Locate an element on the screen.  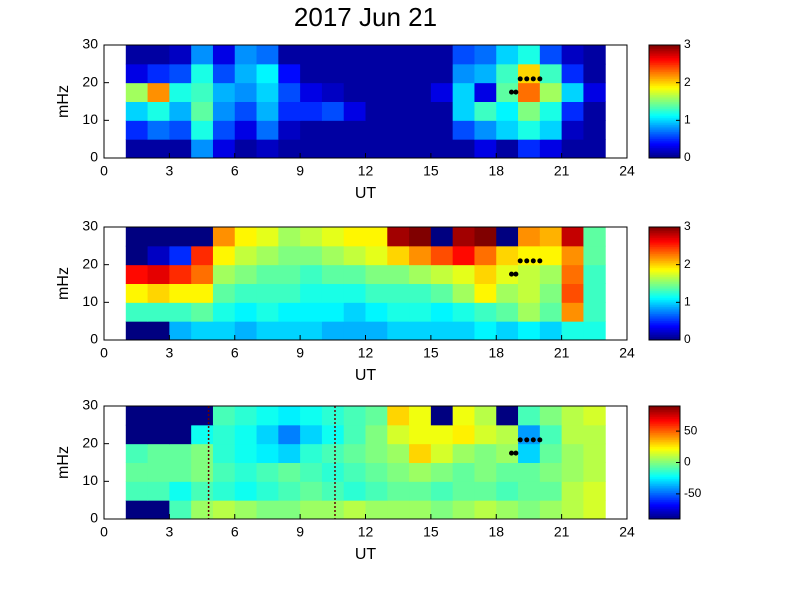
x-tick-label: 24 is located at coordinates (627, 532).